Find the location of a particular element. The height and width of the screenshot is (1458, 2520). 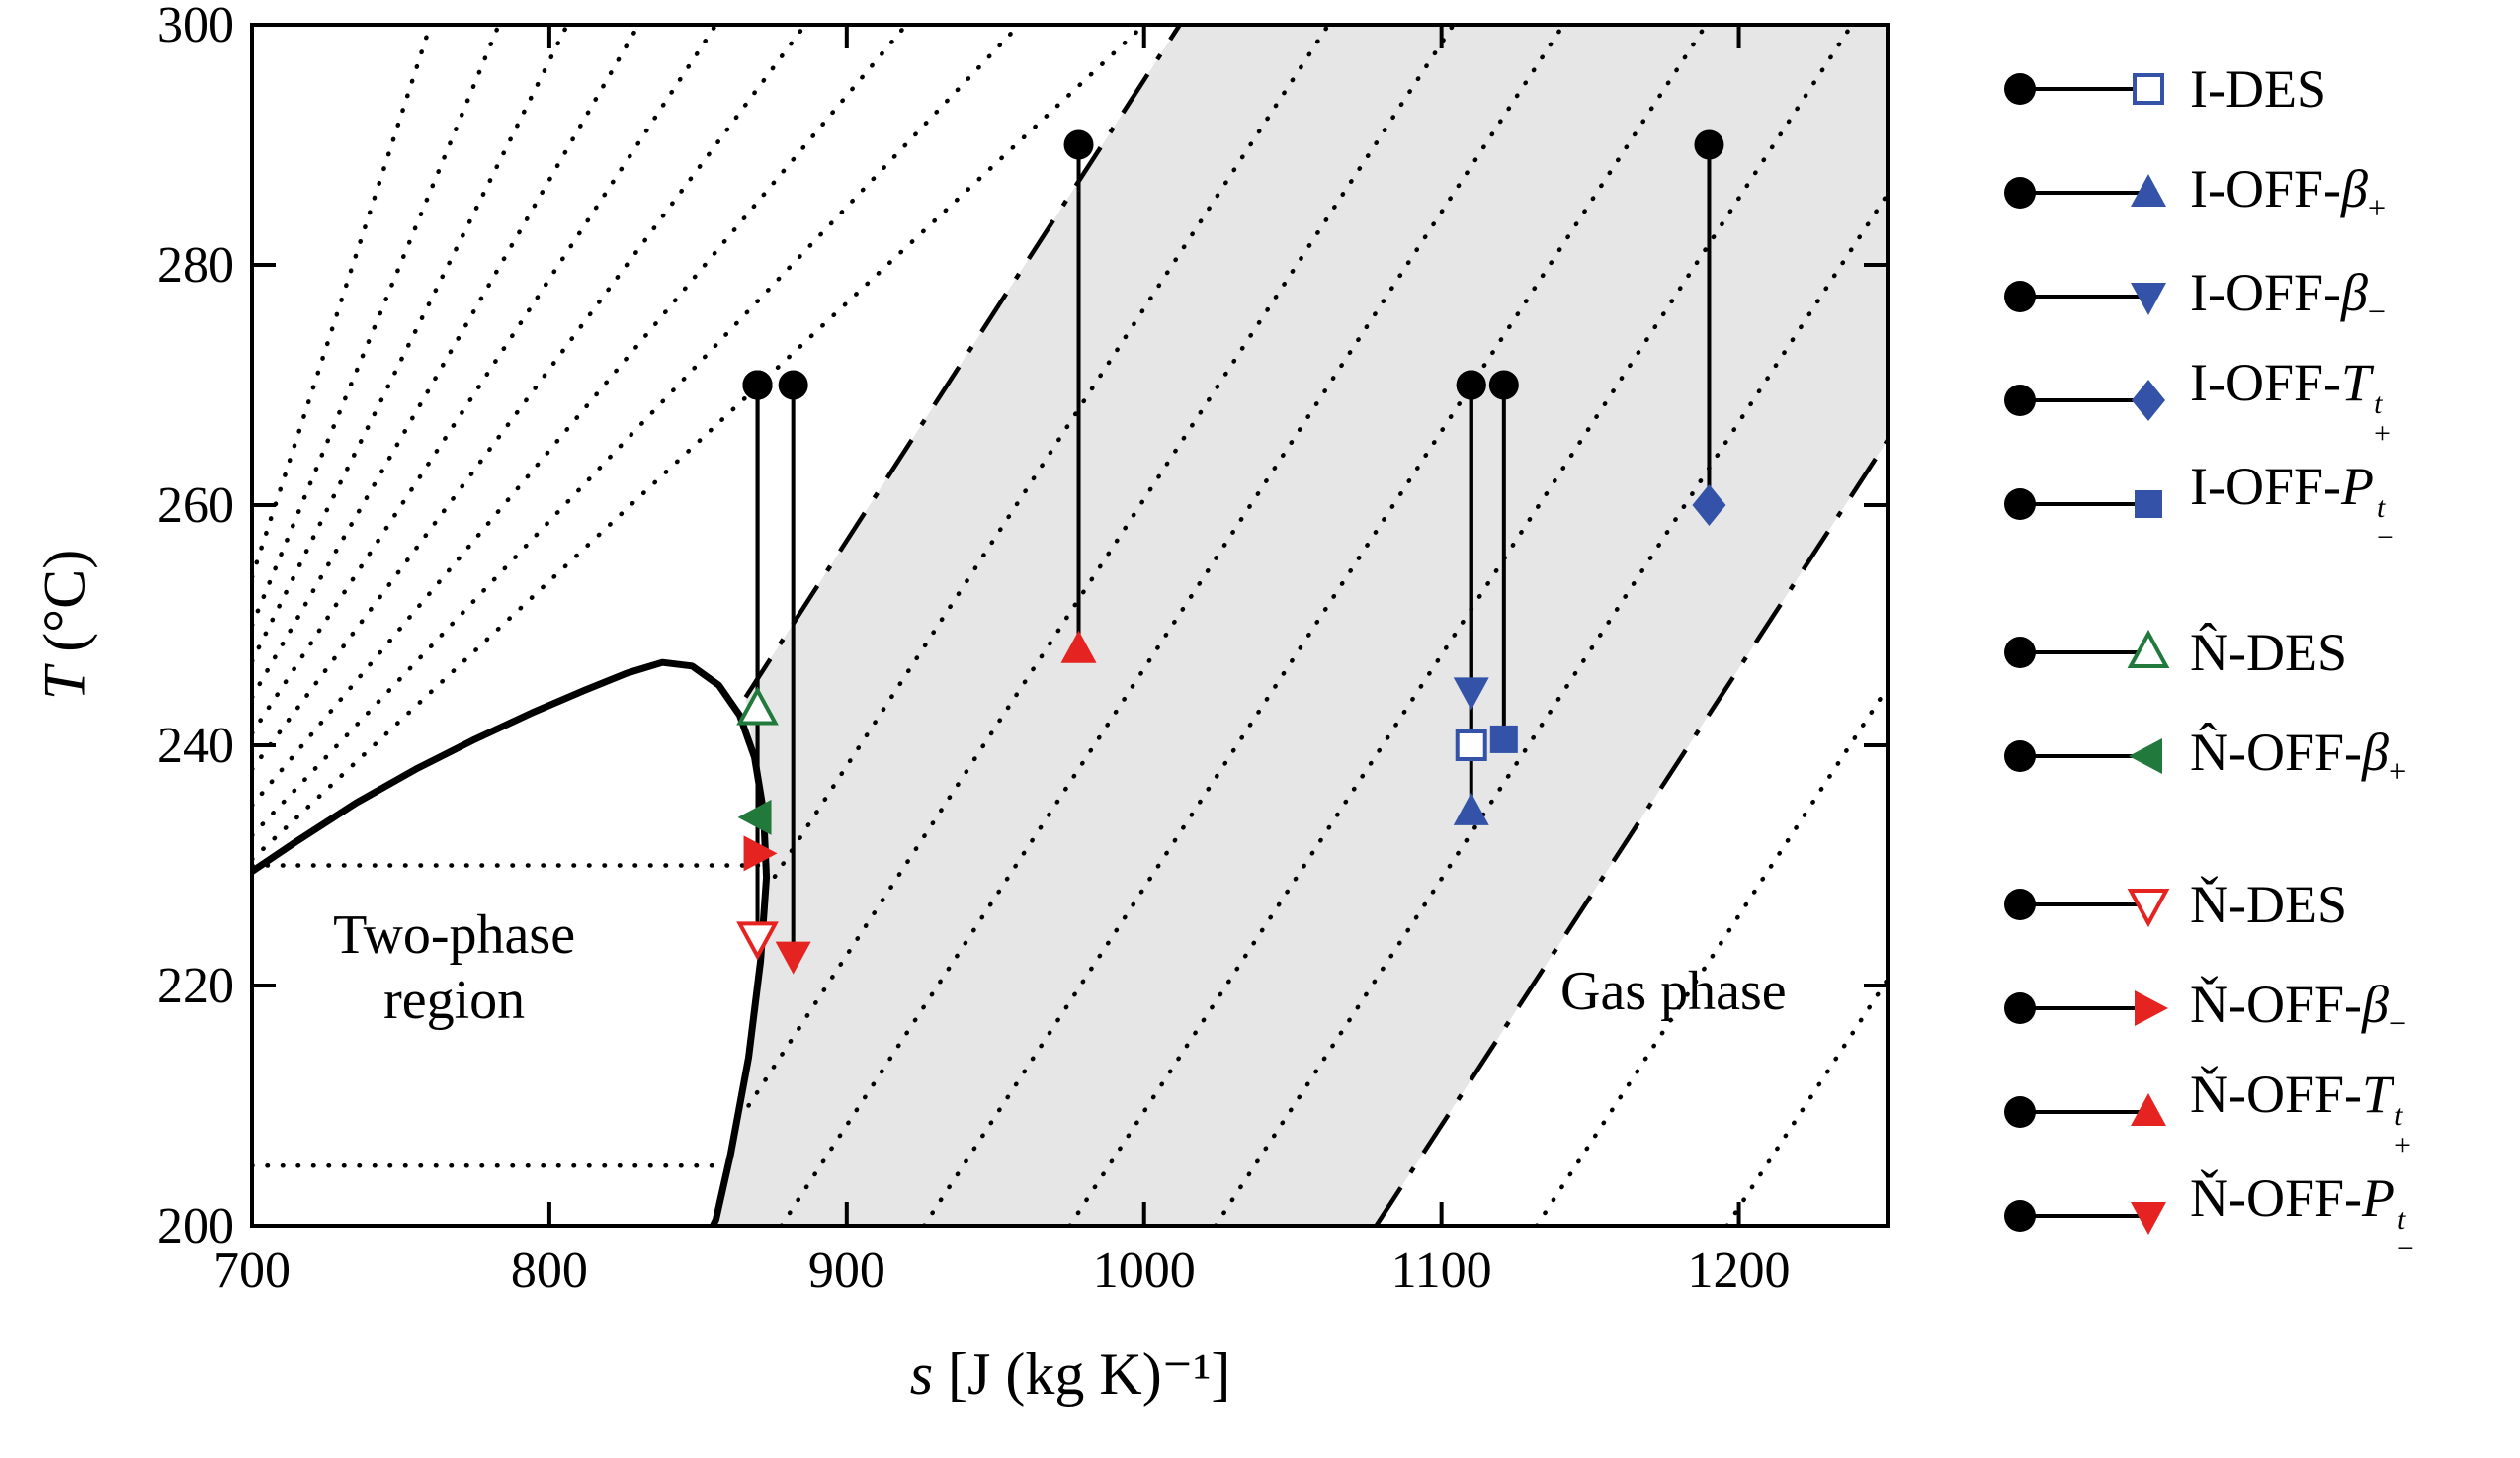

legend-entry-label: Ň-OFF-P t − is located at coordinates (2302, 1216).